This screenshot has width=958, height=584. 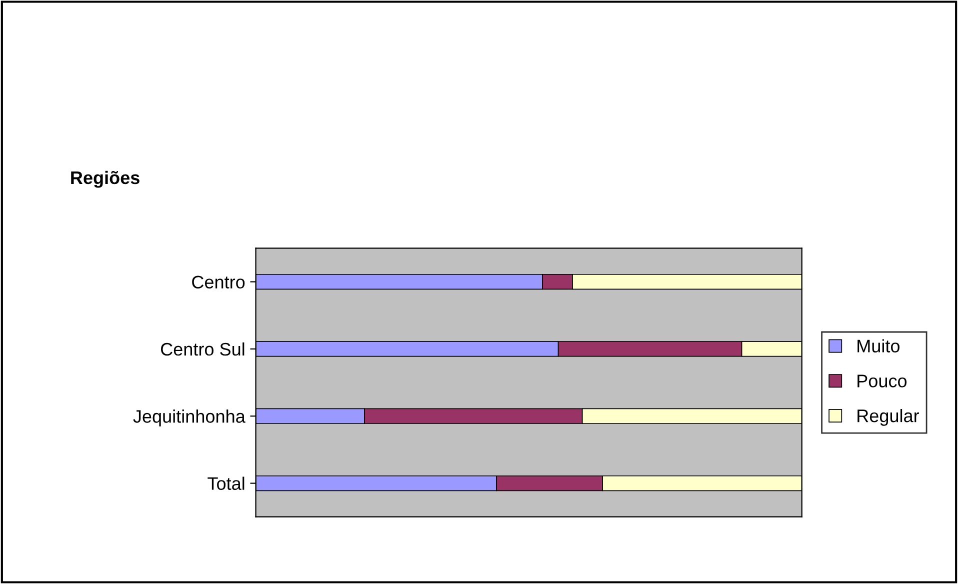 What do you see at coordinates (189, 418) in the screenshot?
I see `y-tick-label: Jequitinhonha` at bounding box center [189, 418].